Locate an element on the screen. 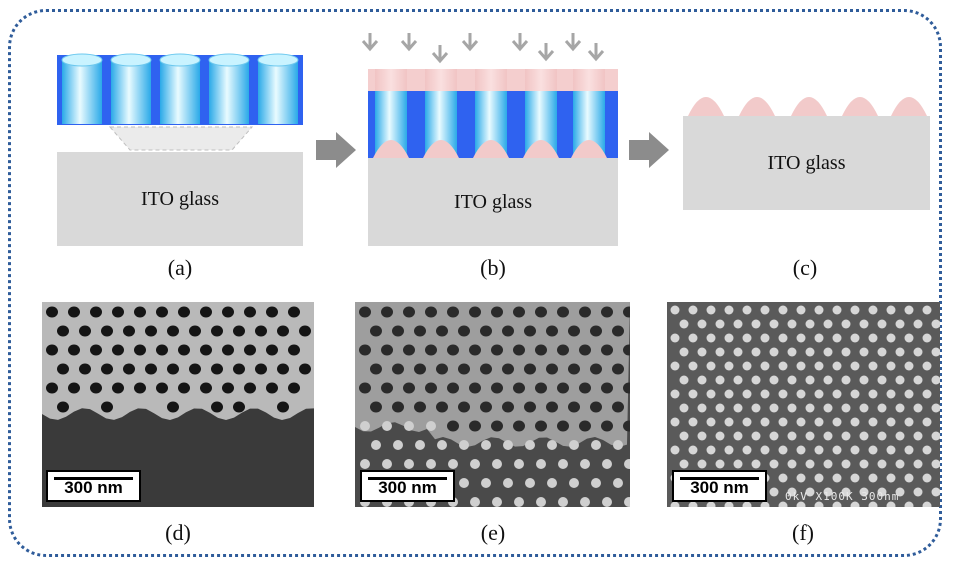 The width and height of the screenshot is (954, 569). ito-substrate-a: ITO glass is located at coordinates (180, 199).